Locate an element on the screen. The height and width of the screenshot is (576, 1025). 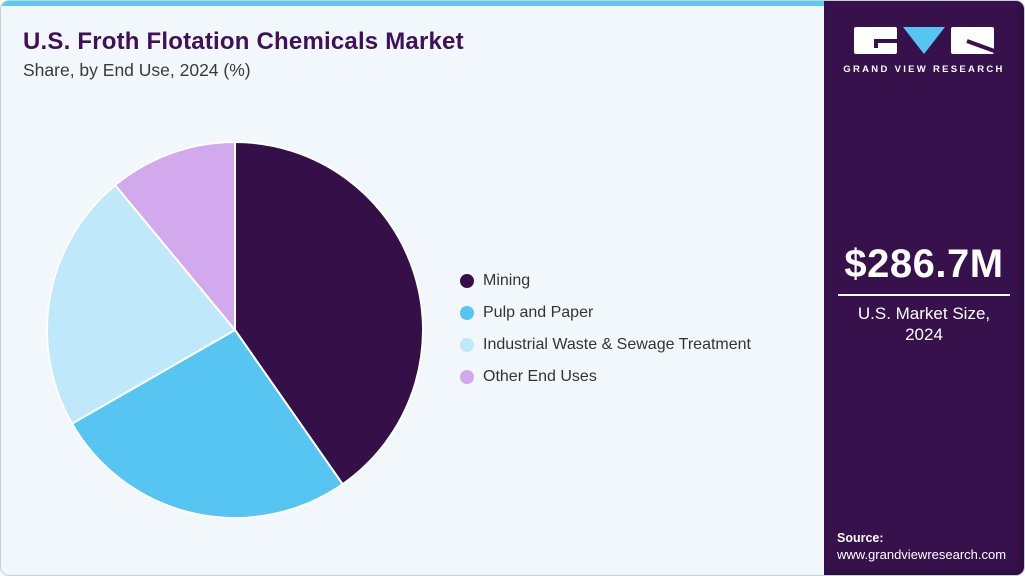
logo-r-icon is located at coordinates (972, 40).